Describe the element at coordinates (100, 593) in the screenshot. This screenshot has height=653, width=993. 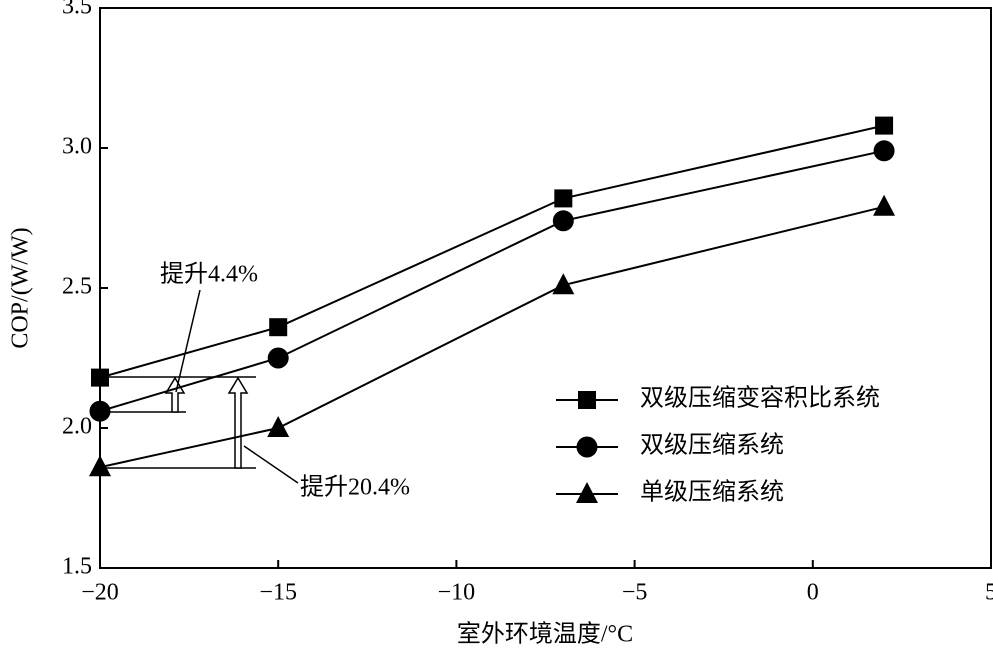
I see `x-tick-label: −20` at that location.